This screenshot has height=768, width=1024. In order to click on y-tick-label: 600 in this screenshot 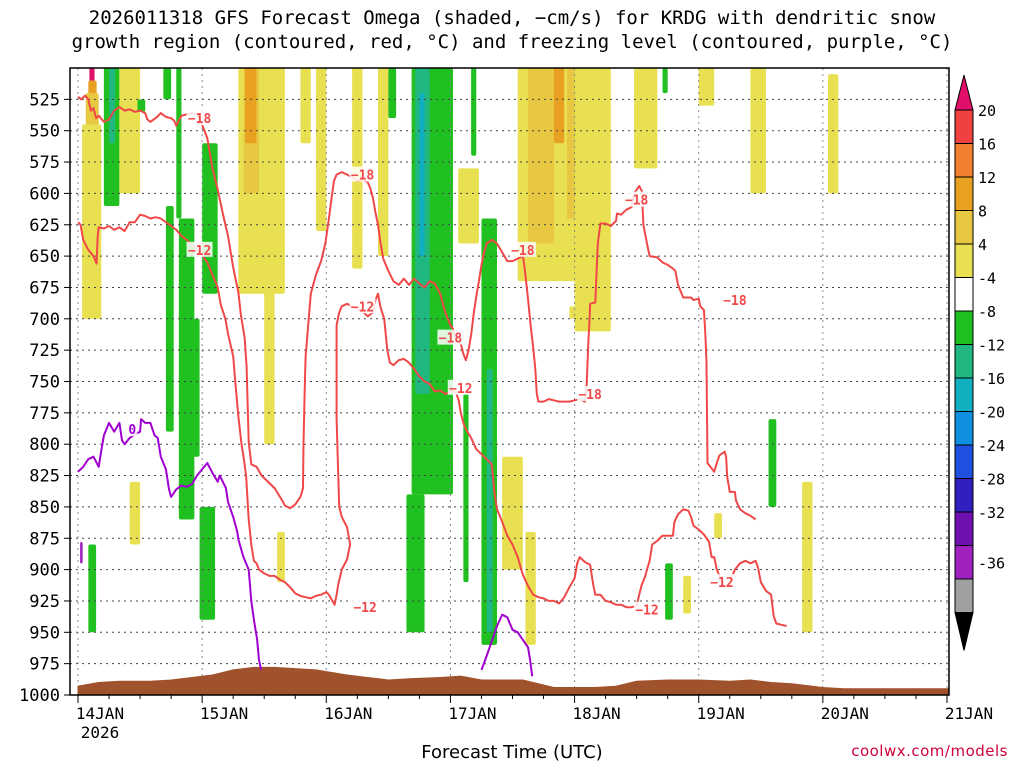, I will do `click(44, 194)`.